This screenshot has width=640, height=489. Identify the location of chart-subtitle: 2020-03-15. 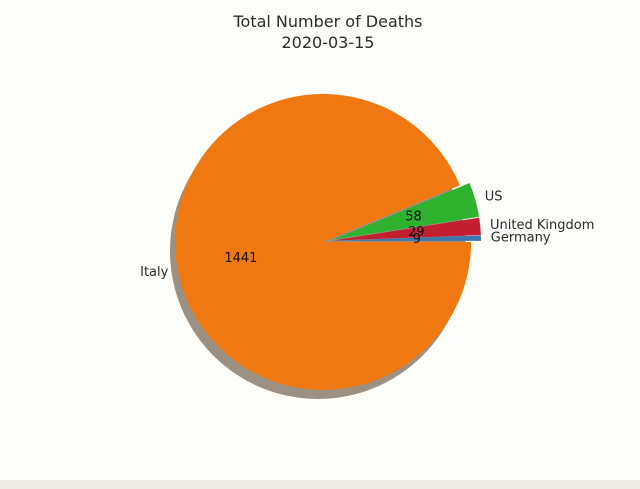
(328, 42).